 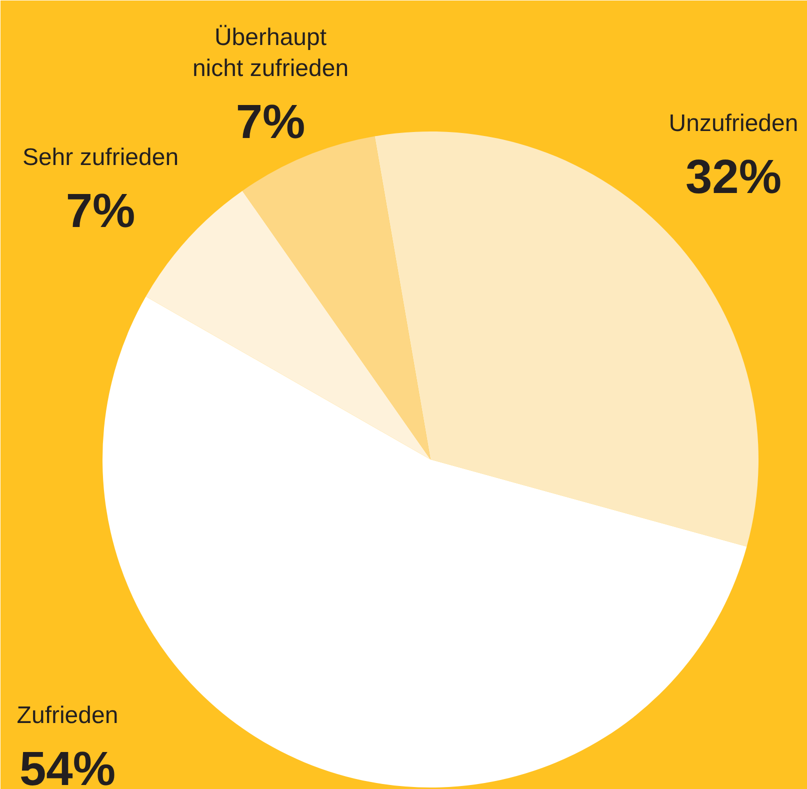 I want to click on slice-label: Zufrieden, so click(x=67, y=715).